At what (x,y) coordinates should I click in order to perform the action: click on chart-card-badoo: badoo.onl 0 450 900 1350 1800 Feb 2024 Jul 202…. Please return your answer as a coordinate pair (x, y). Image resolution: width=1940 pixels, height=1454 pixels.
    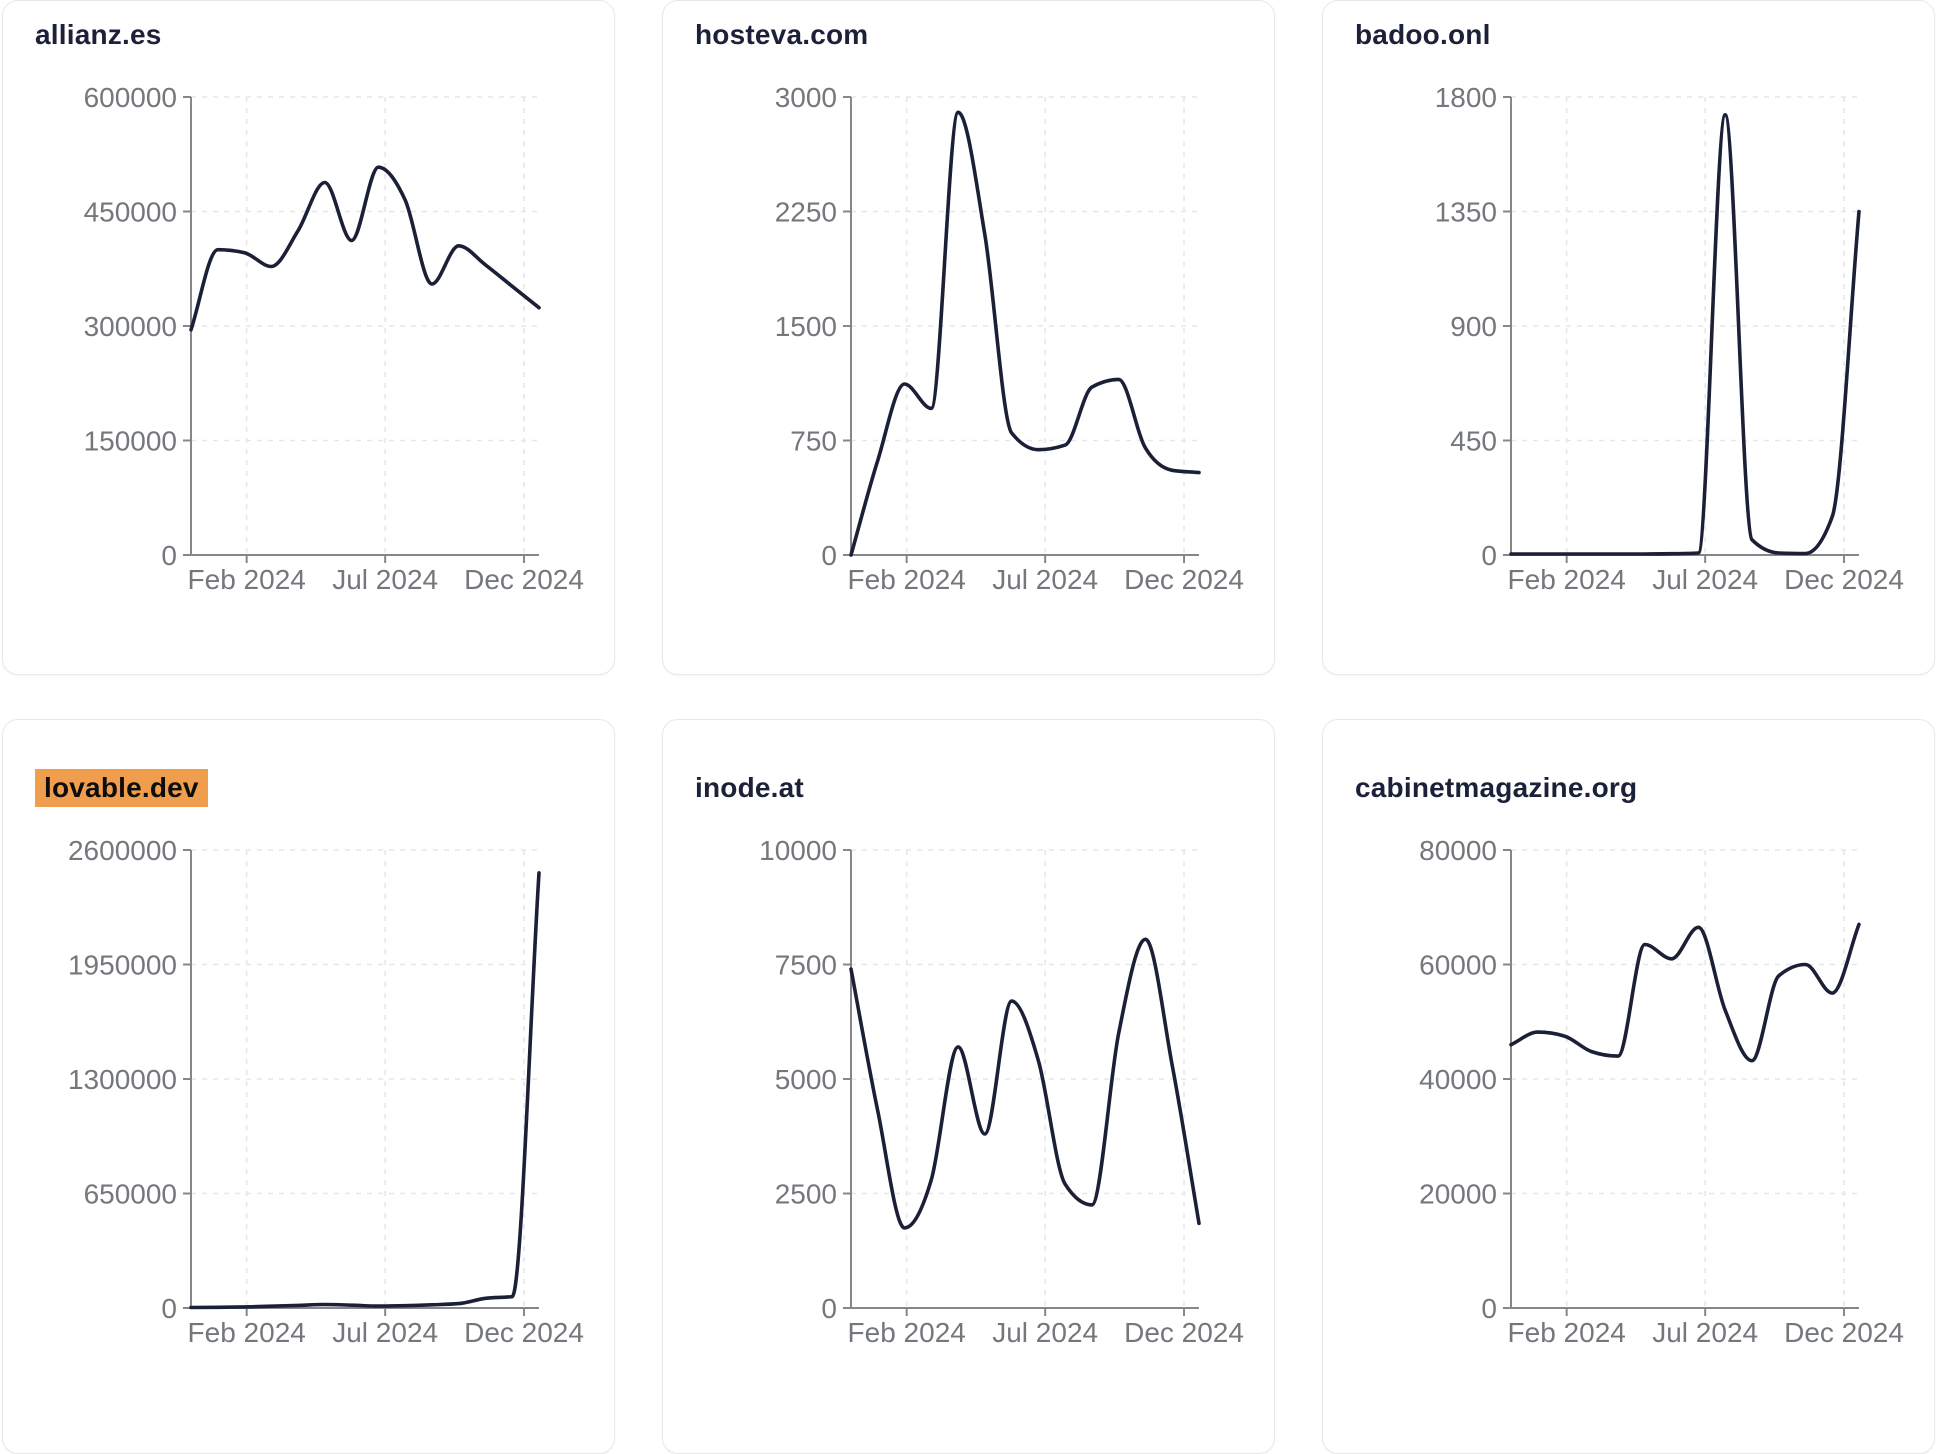
    Looking at the image, I should click on (1628, 337).